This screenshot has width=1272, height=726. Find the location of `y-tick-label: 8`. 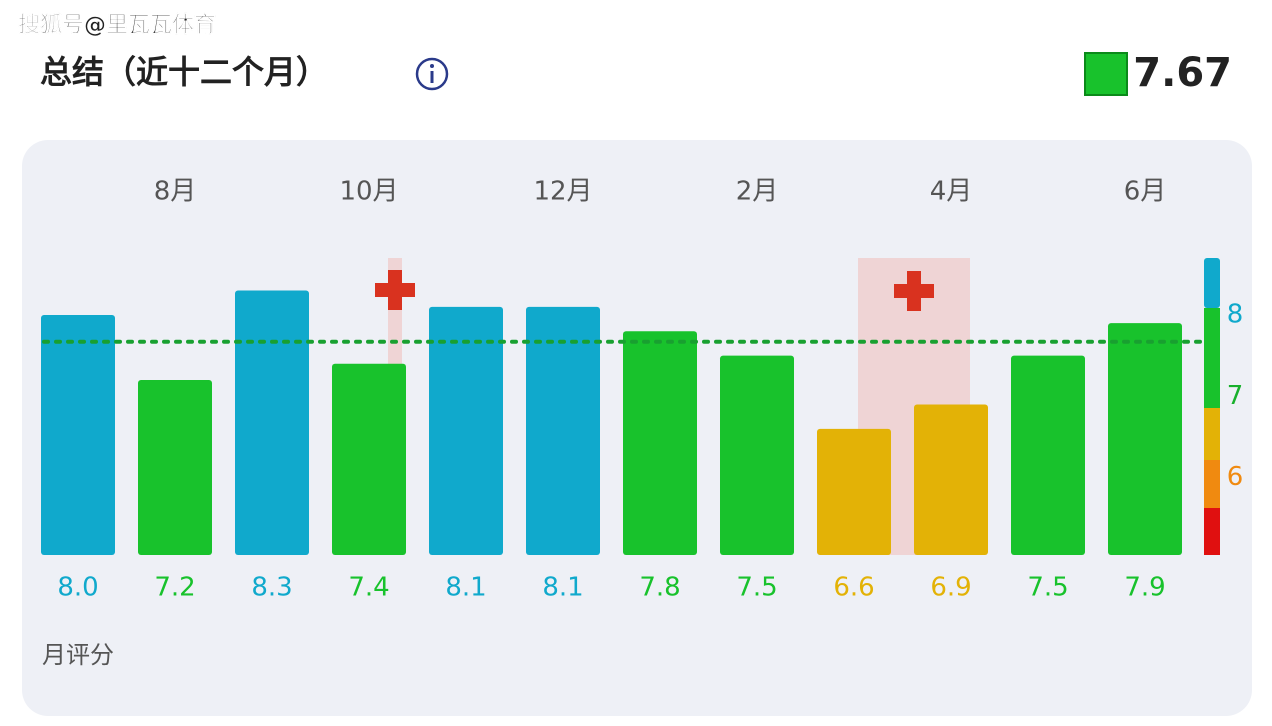

y-tick-label: 8 is located at coordinates (1235, 314).